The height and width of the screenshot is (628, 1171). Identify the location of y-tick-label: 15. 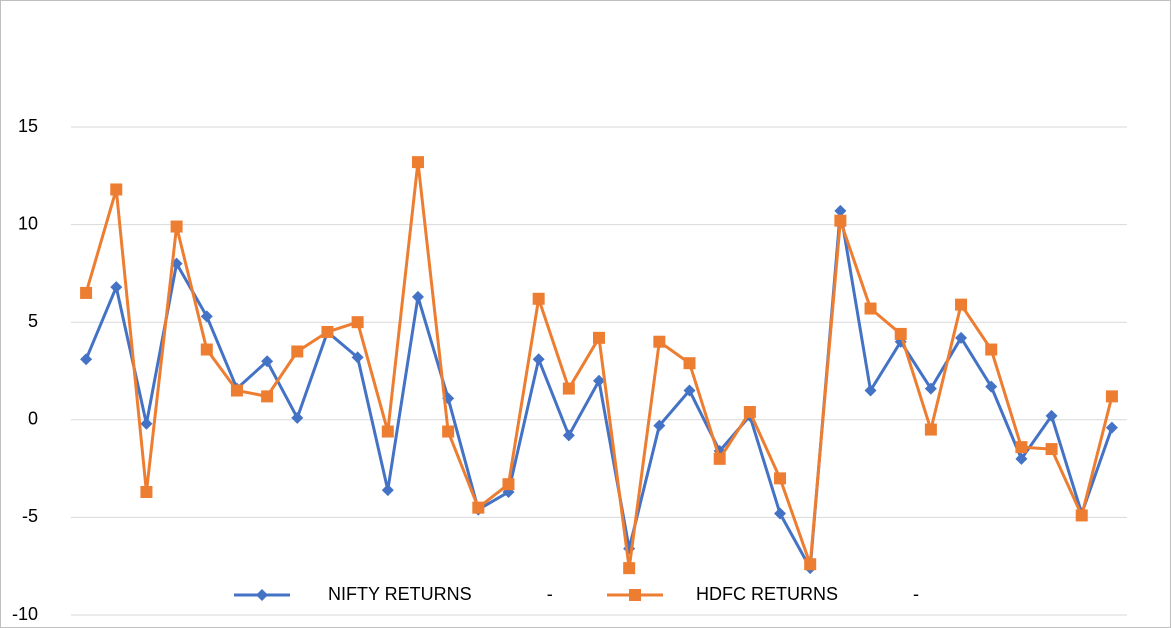
(28, 126).